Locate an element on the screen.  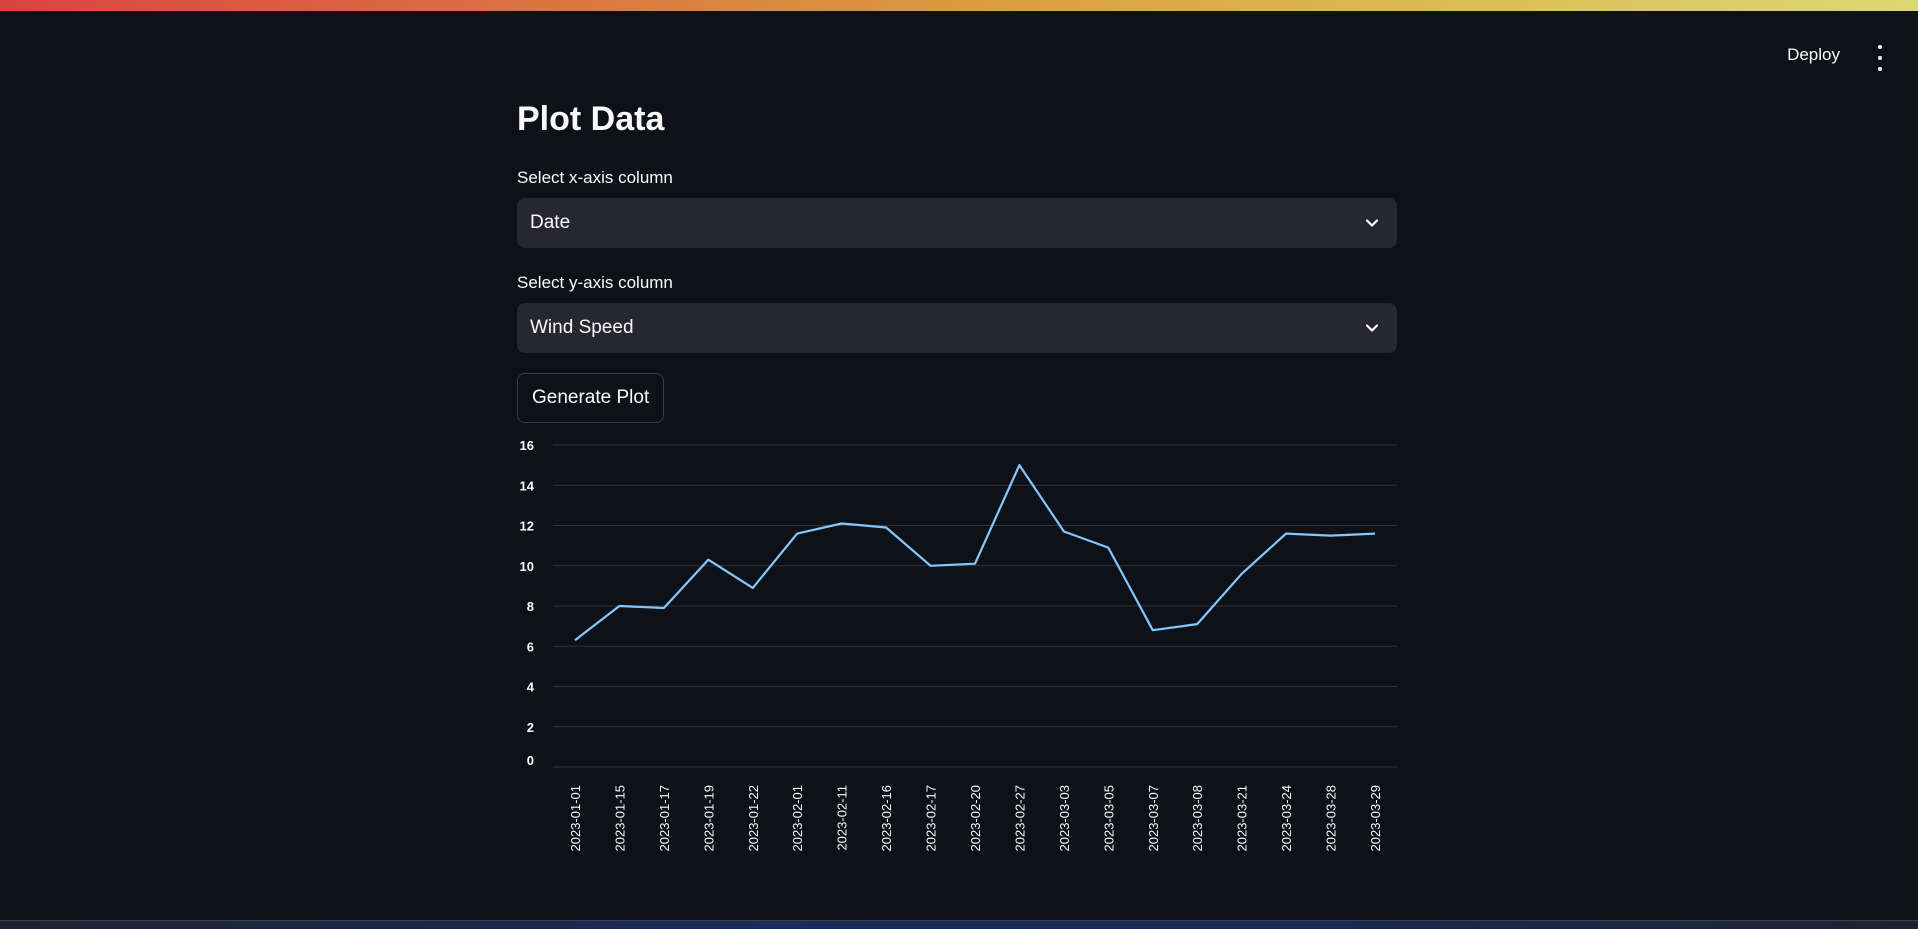
x-tick-label: 2023-02-01 is located at coordinates (797, 818).